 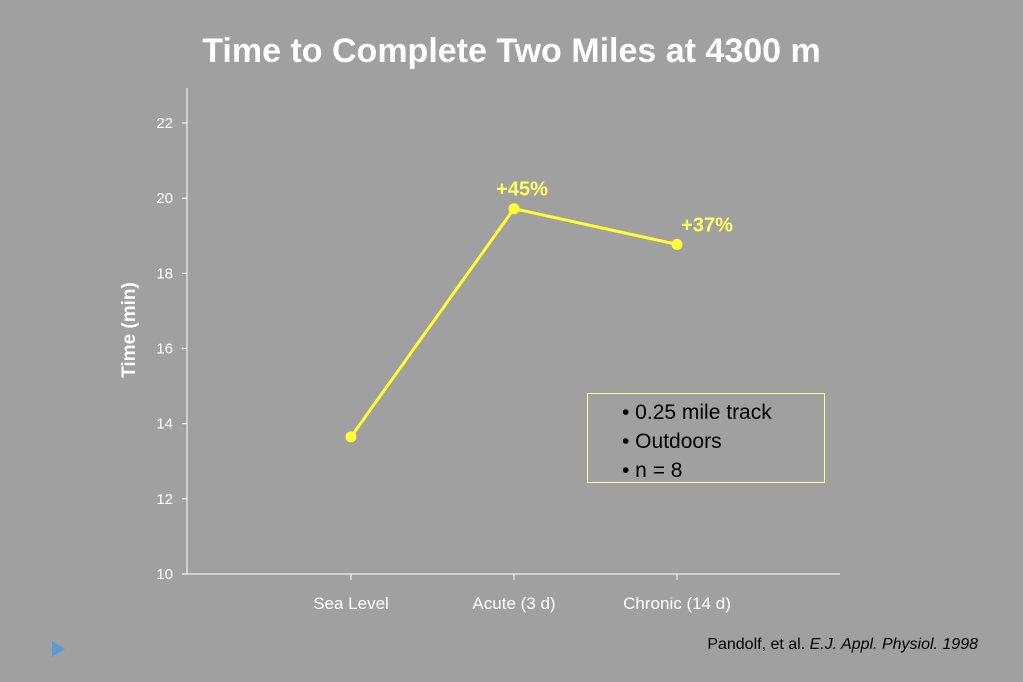 I want to click on data-label: +45%, so click(x=522, y=190).